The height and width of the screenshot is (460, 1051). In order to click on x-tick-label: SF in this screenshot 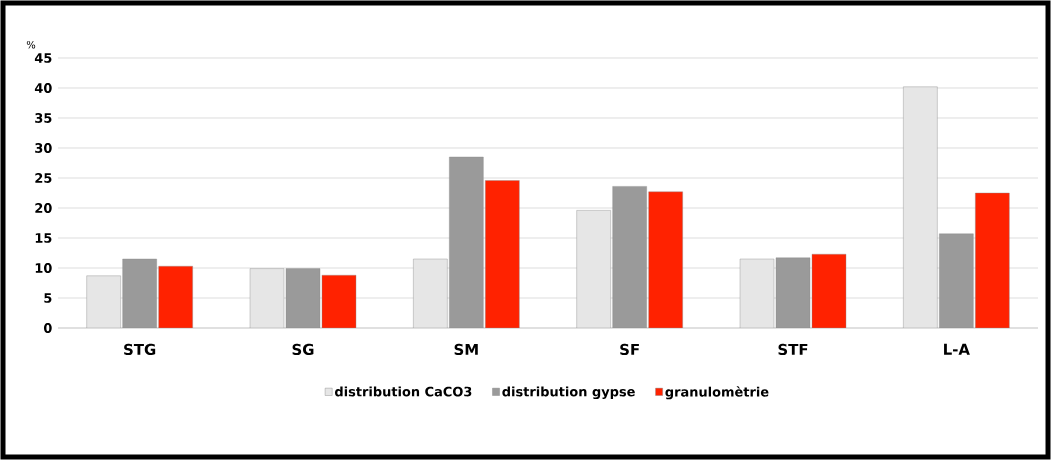, I will do `click(629, 349)`.